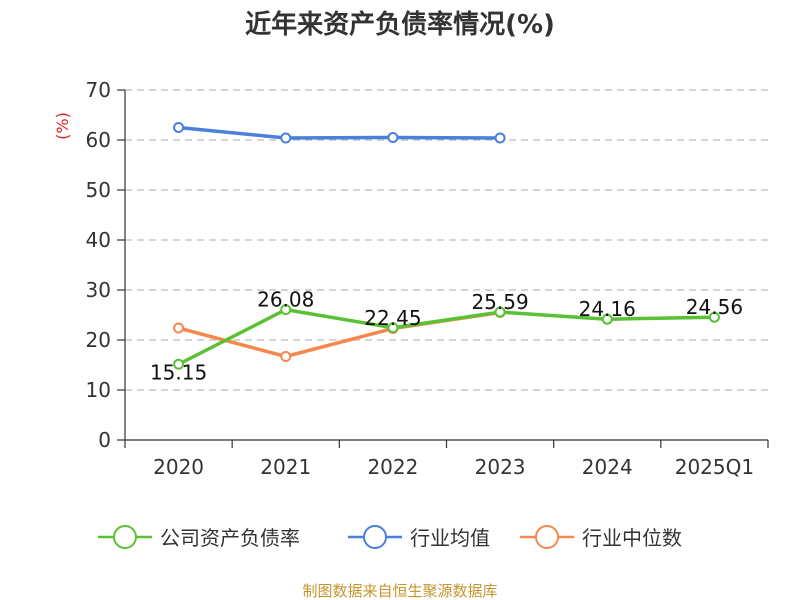  I want to click on y-tick-label: 70, so click(98, 90).